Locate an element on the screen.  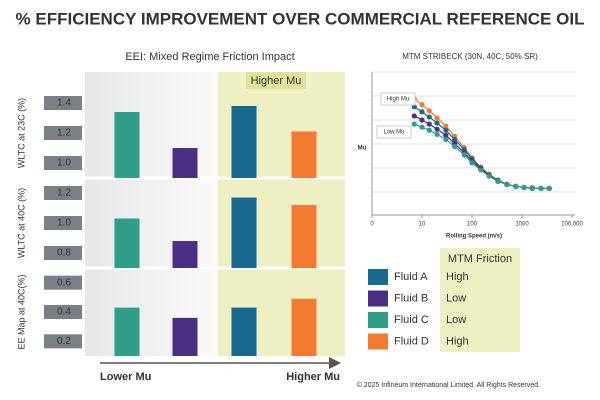
legend-column-bg is located at coordinates (480, 300).